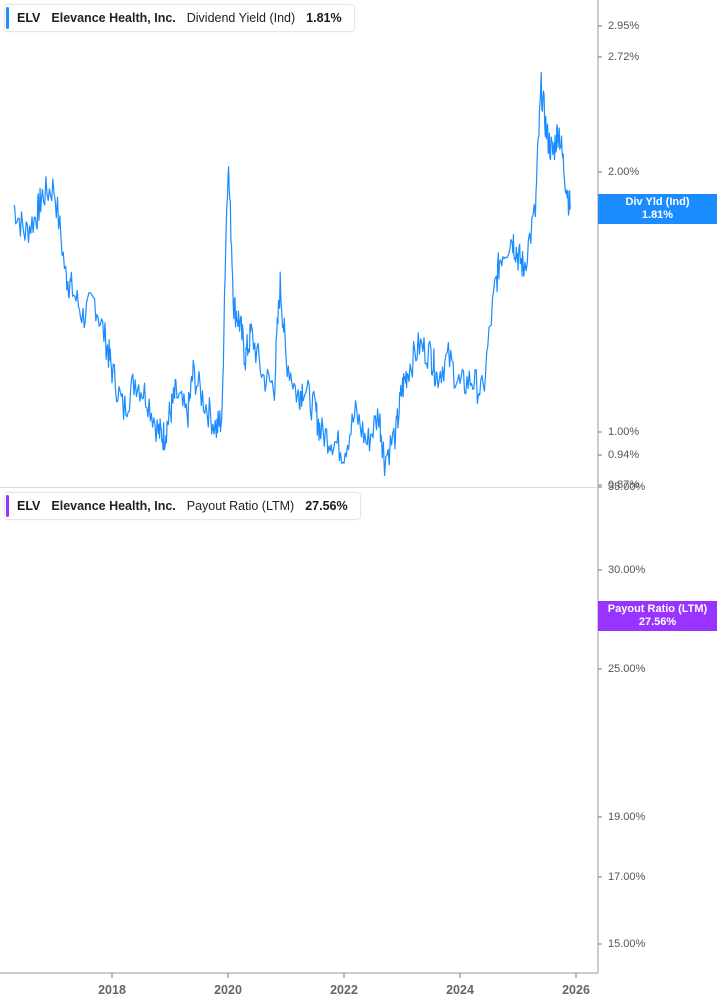 The width and height of the screenshot is (717, 1005). What do you see at coordinates (624, 172) in the screenshot?
I see `y-axis-tick-label: 2.00%` at bounding box center [624, 172].